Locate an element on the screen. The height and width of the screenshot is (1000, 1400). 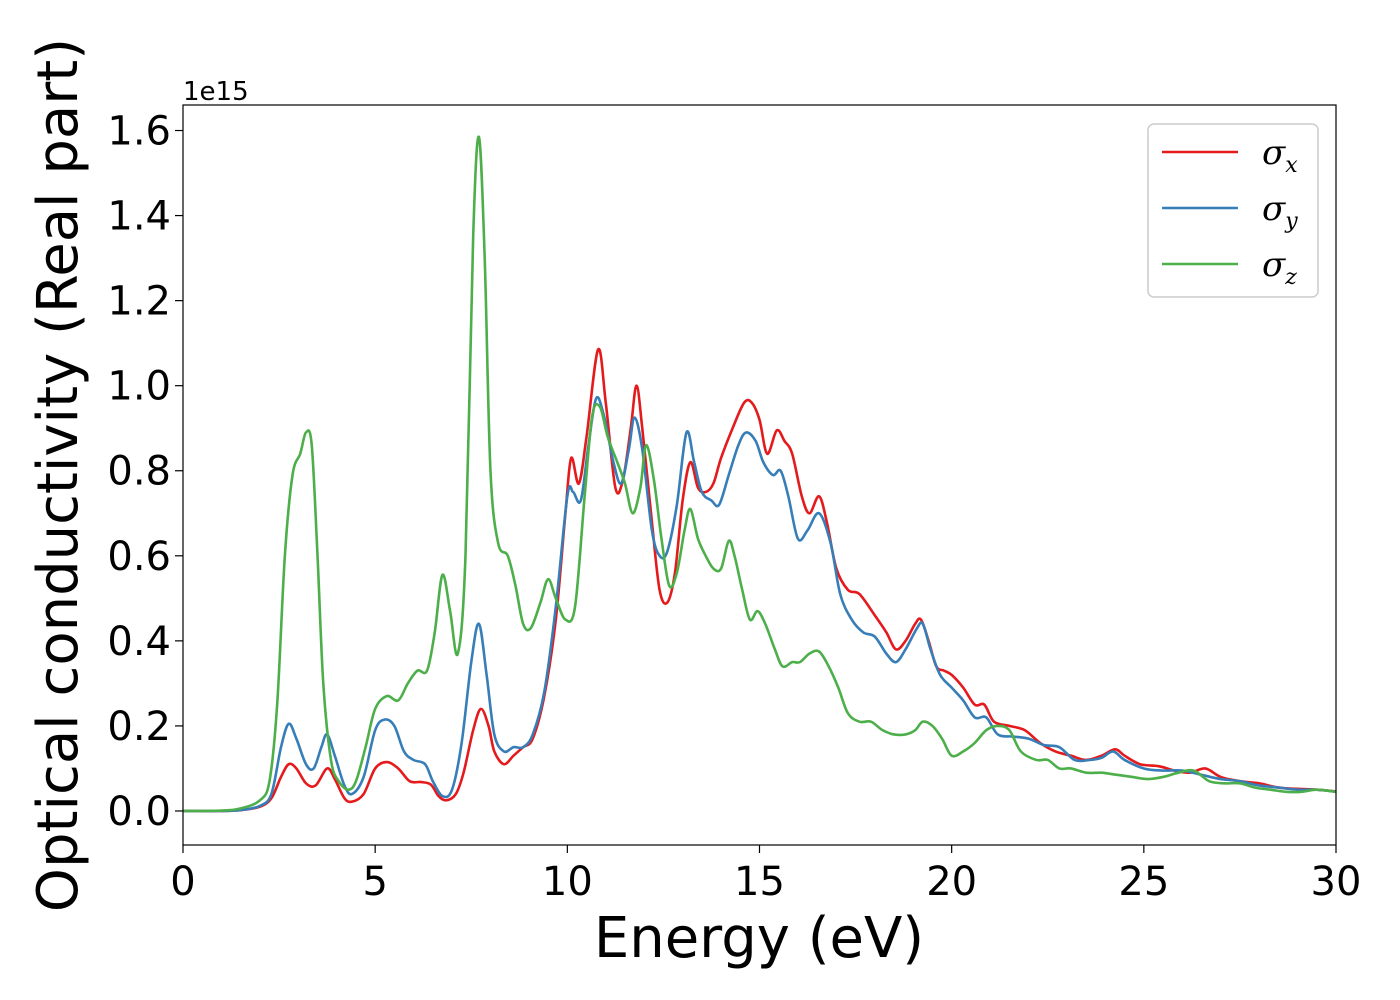
y-tick-label: 1.2 is located at coordinates (139, 302).